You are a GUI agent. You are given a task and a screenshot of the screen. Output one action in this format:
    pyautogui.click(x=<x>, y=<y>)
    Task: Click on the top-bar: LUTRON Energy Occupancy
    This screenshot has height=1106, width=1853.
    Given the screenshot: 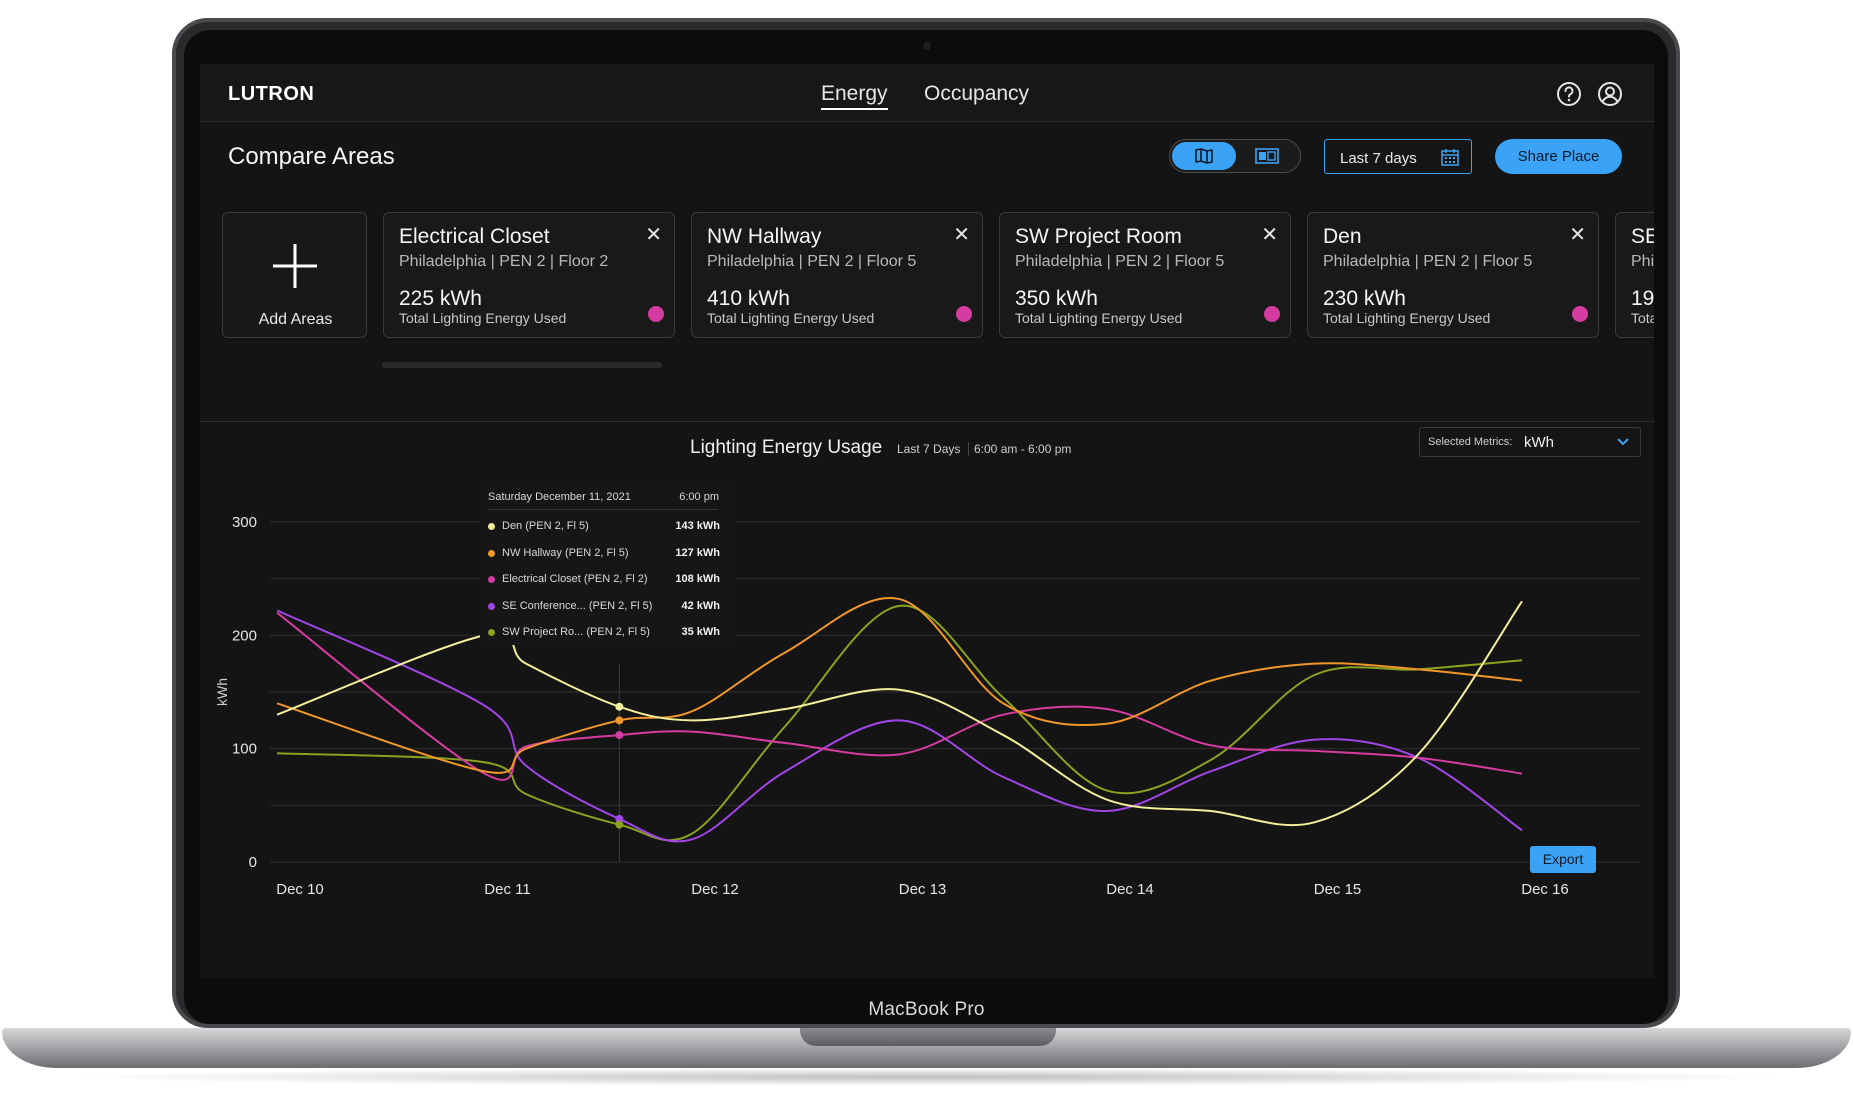 What is the action you would take?
    pyautogui.click(x=927, y=93)
    